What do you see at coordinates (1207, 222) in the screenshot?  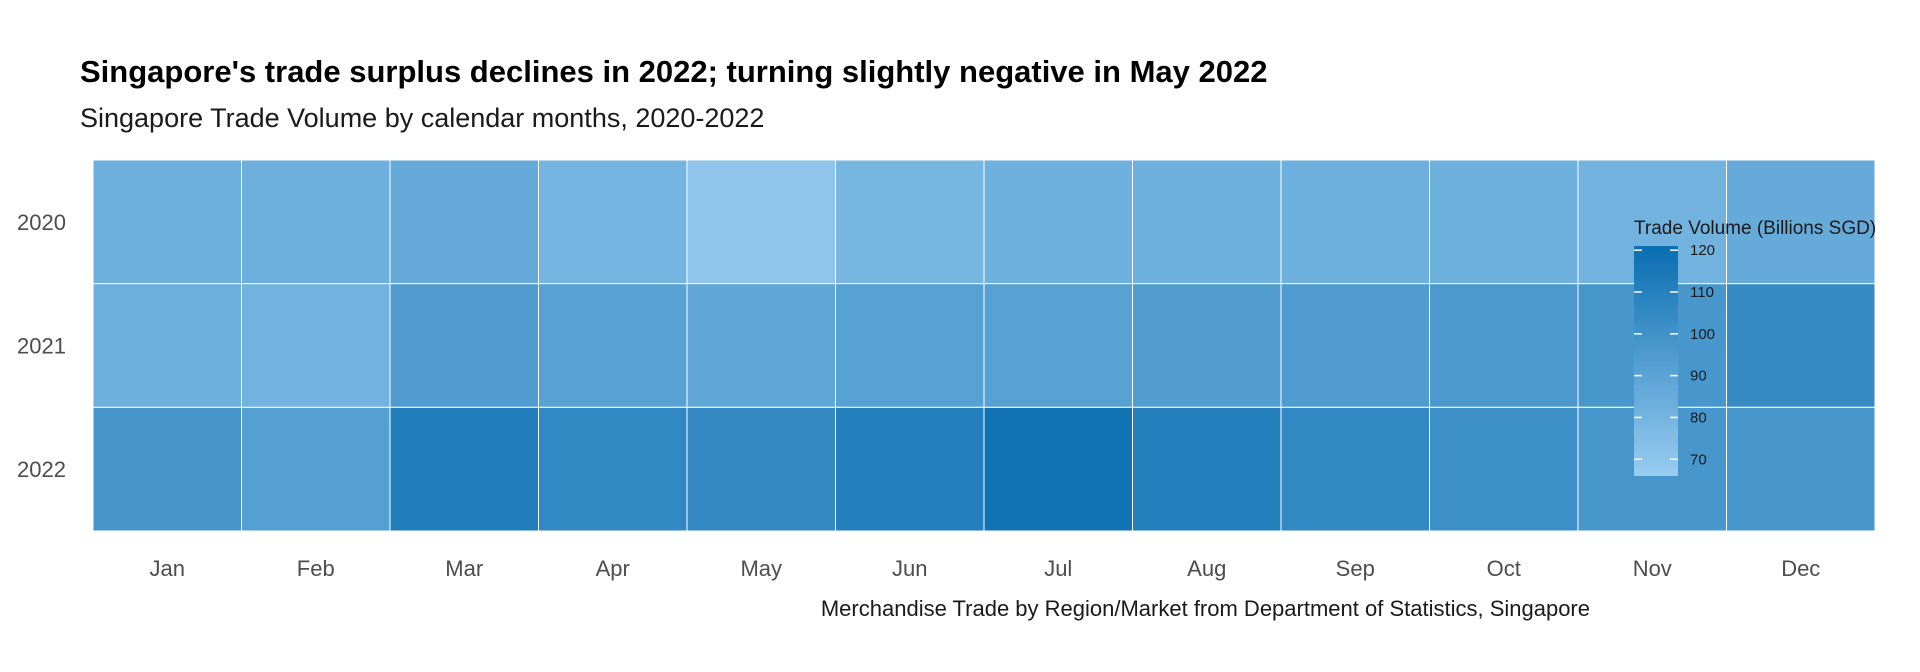 I see `heatmap-cell-2020-aug` at bounding box center [1207, 222].